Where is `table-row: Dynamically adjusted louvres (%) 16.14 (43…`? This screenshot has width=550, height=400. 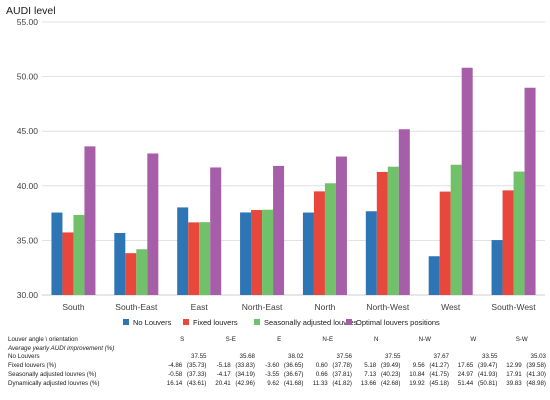 table-row: Dynamically adjusted louvres (%) 16.14 (43… is located at coordinates (277, 384).